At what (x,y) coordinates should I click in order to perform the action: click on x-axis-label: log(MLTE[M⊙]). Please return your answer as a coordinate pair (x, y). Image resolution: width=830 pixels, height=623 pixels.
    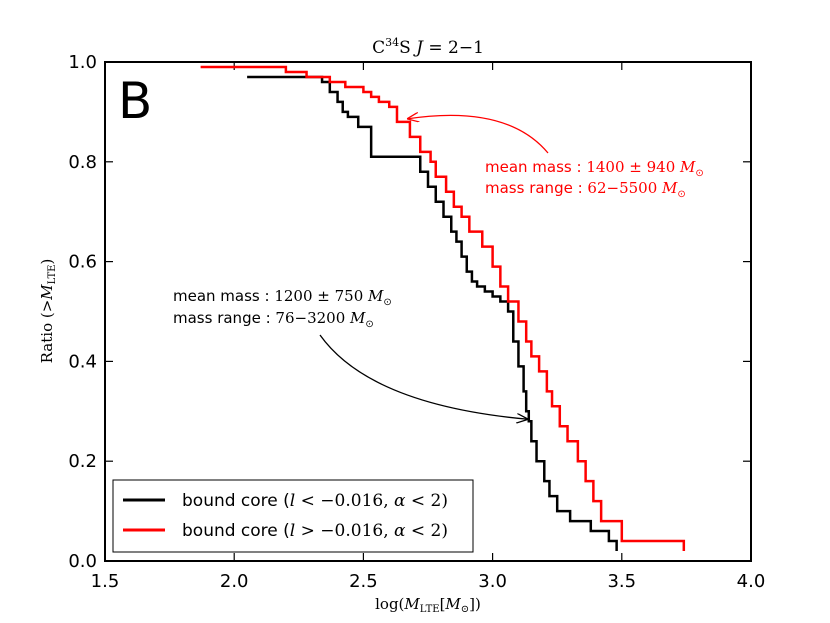
    Looking at the image, I should click on (428, 605).